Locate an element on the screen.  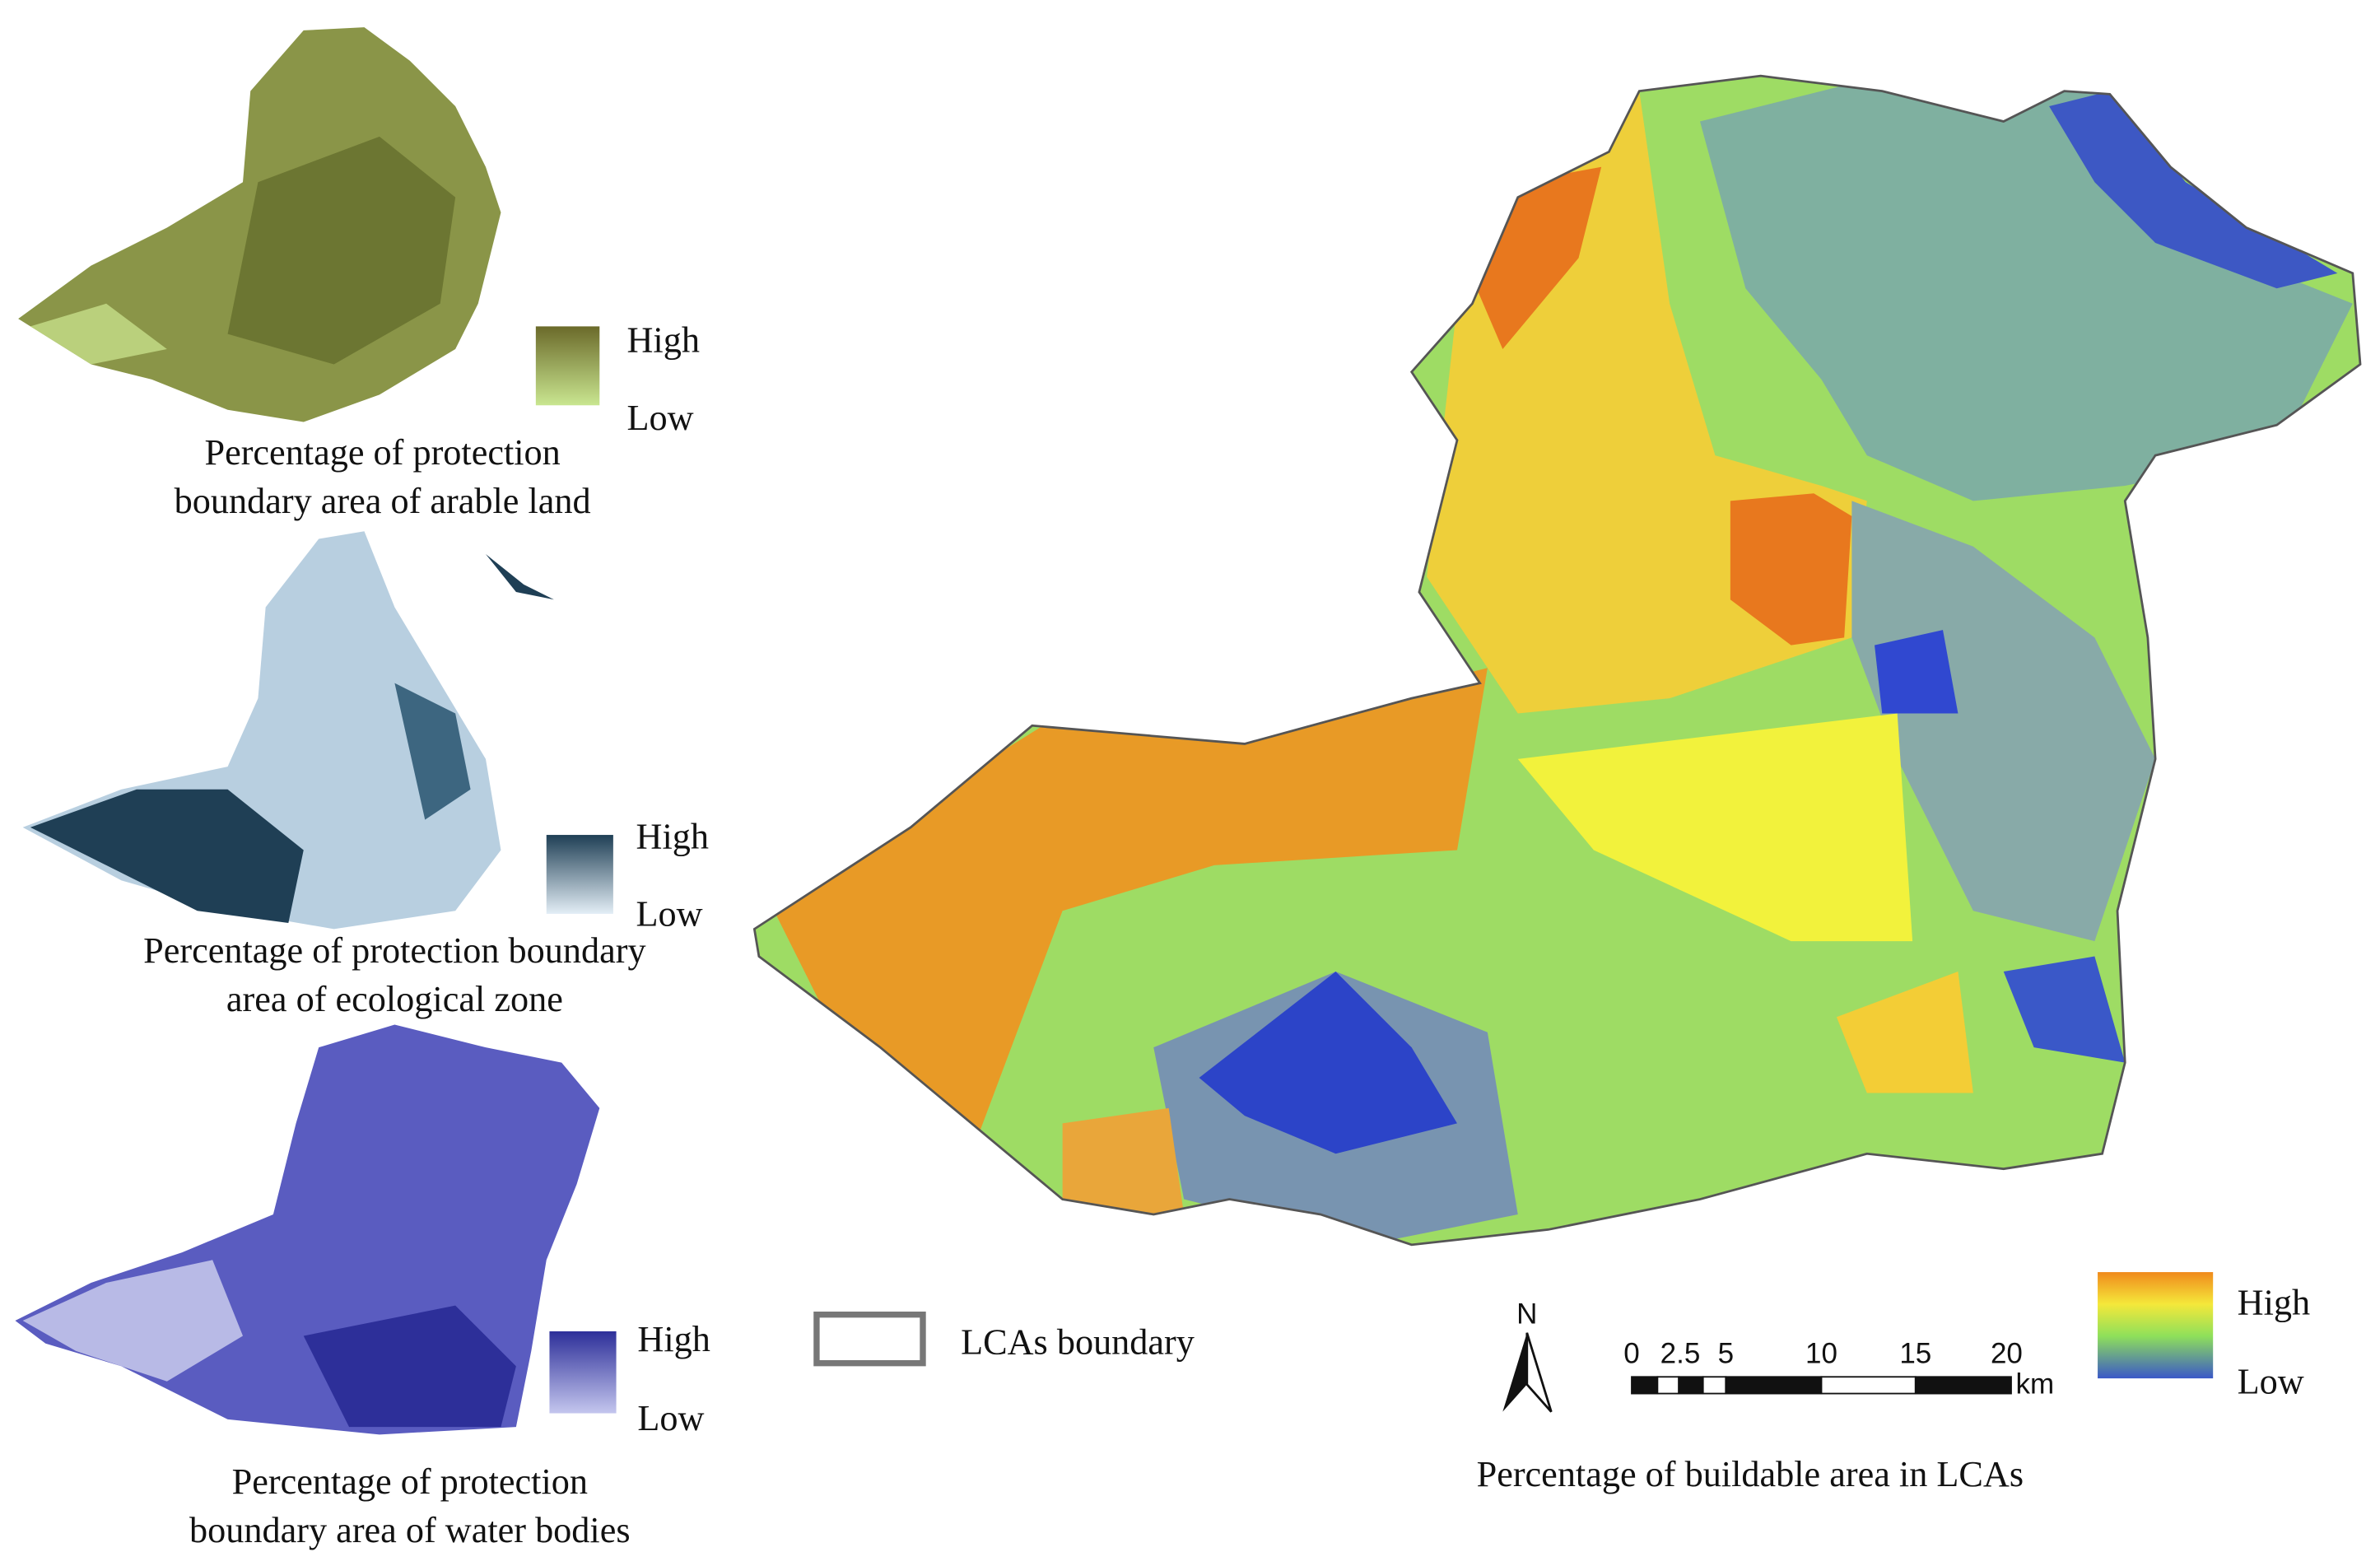
main-legend-gradient is located at coordinates (2156, 1325).